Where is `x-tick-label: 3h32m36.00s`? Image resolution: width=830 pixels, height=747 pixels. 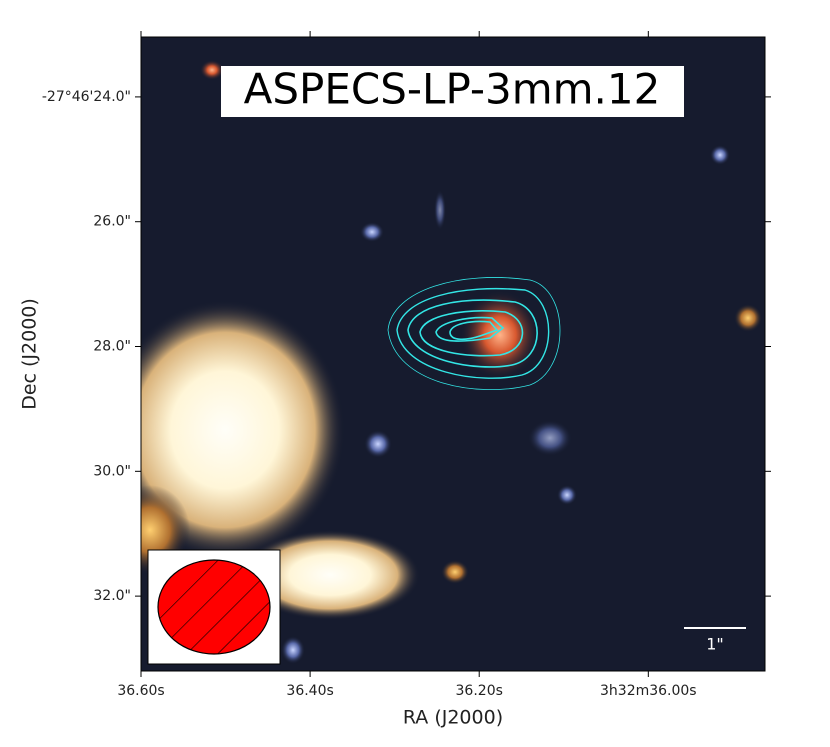
x-tick-label: 3h32m36.00s is located at coordinates (648, 691).